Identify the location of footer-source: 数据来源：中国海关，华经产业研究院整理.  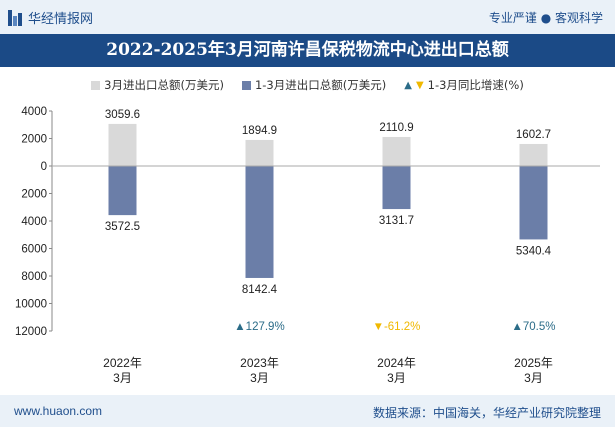
(486, 413).